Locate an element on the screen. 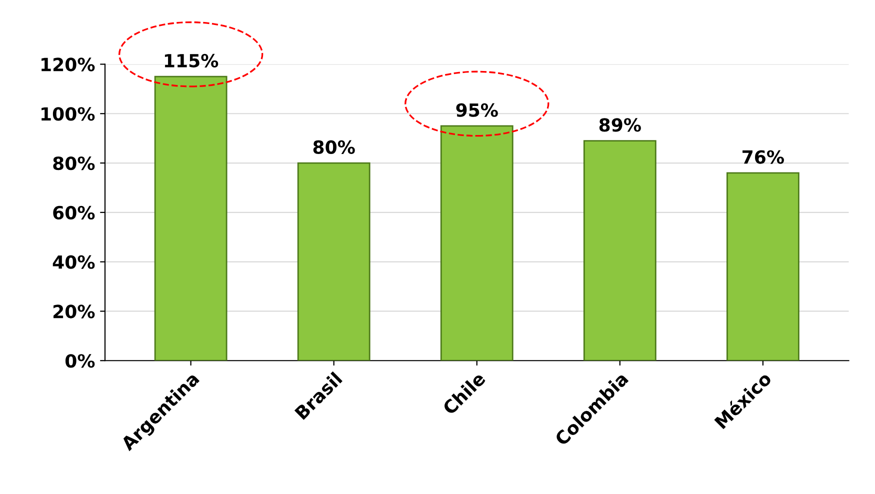 The height and width of the screenshot is (494, 875). y-tick-label: 0% is located at coordinates (80, 361).